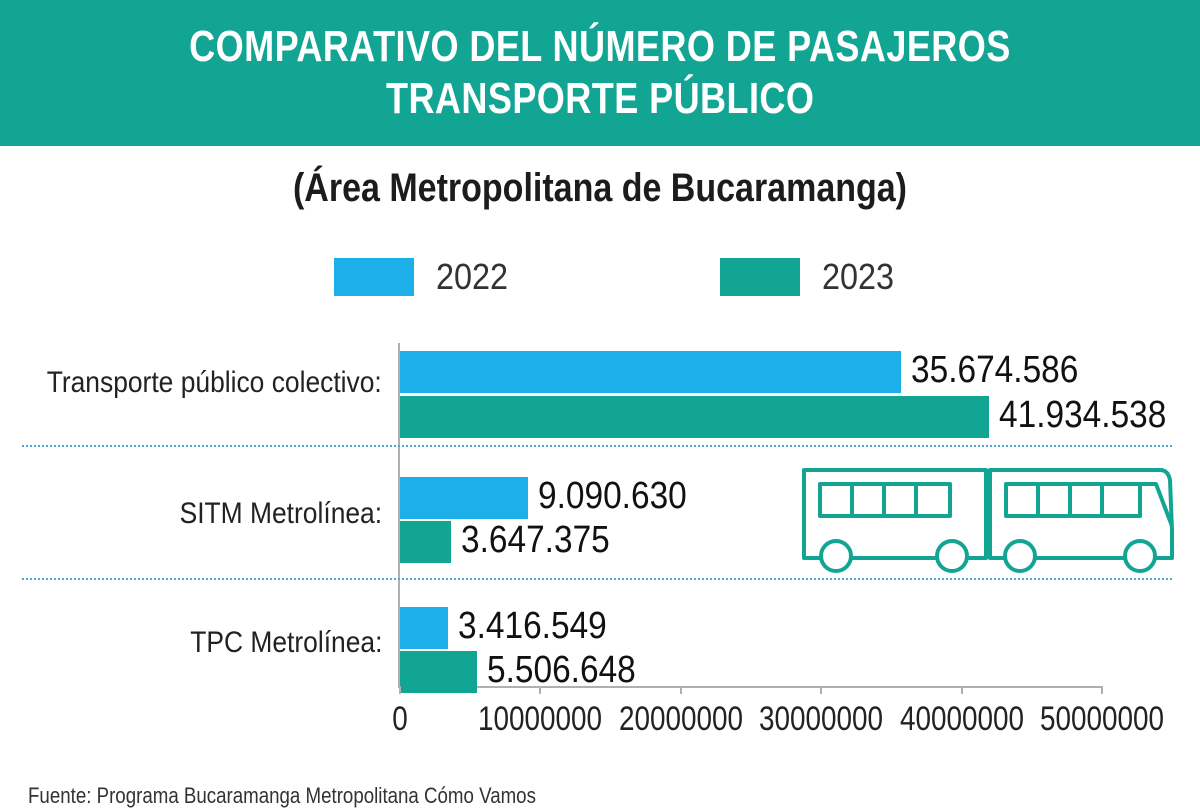 The height and width of the screenshot is (811, 1200). Describe the element at coordinates (694, 417) in the screenshot. I see `bar-transporte-colectivo-2023` at that location.